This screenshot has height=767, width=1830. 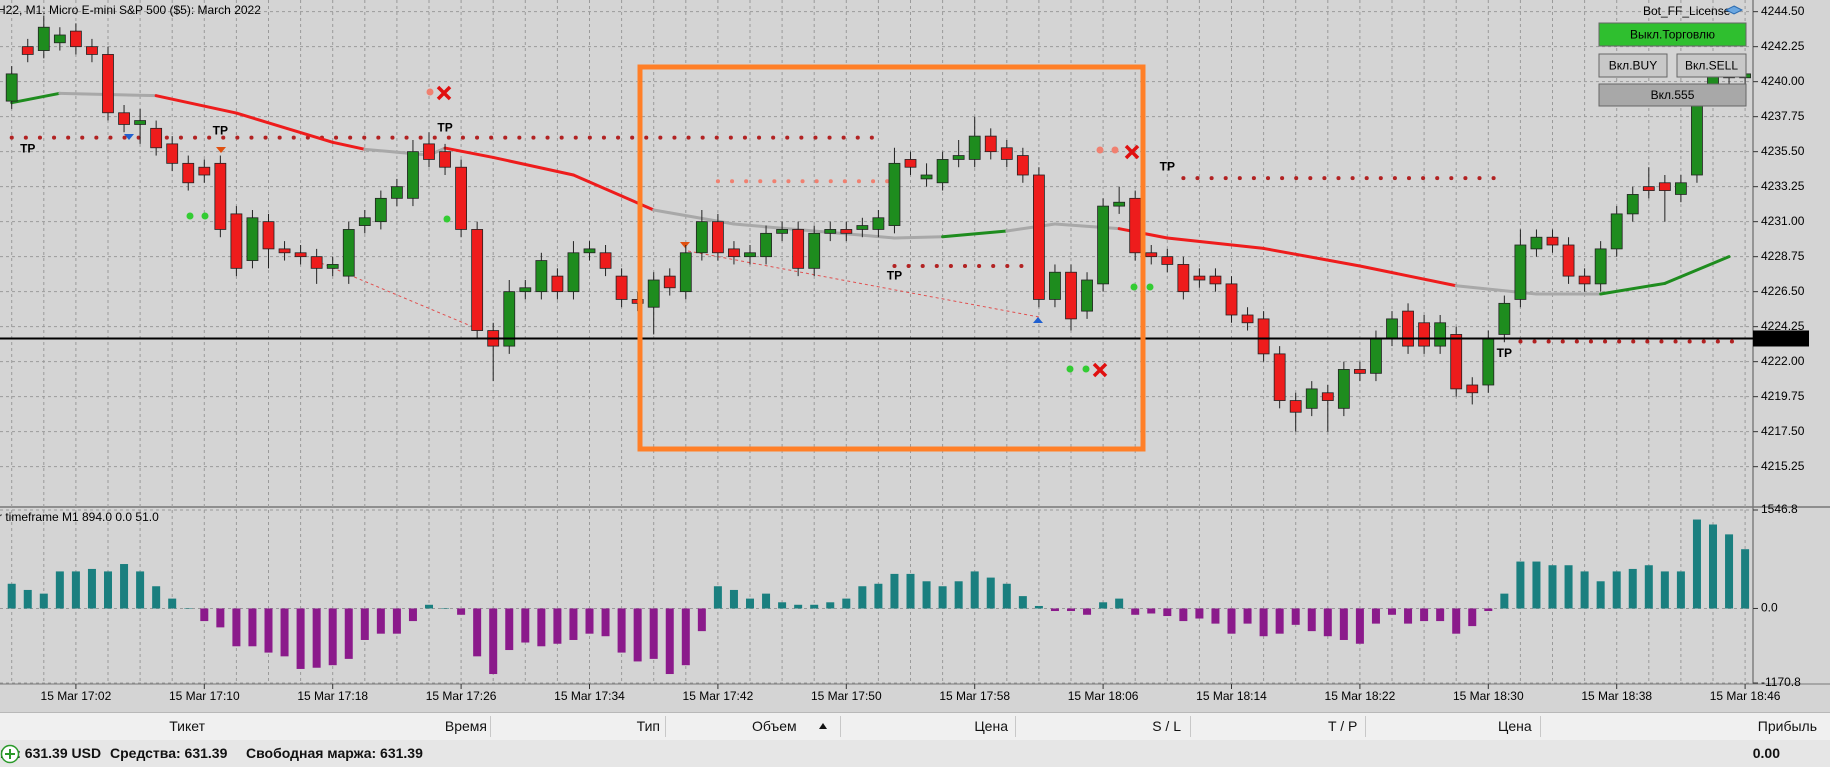 I want to click on column-header: Тип, so click(x=648, y=726).